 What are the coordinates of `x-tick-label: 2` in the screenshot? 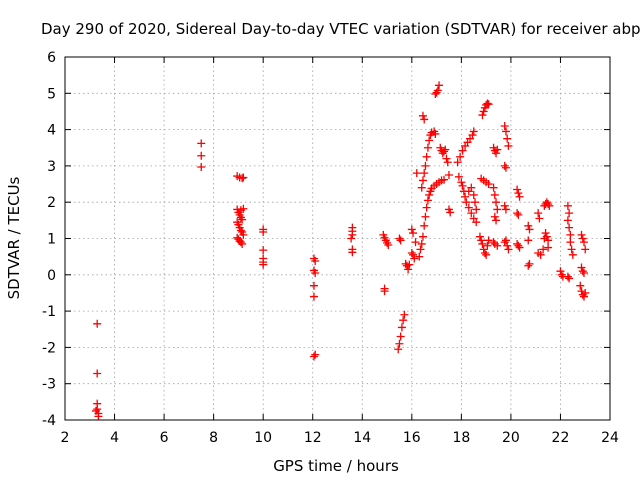 It's located at (65, 438).